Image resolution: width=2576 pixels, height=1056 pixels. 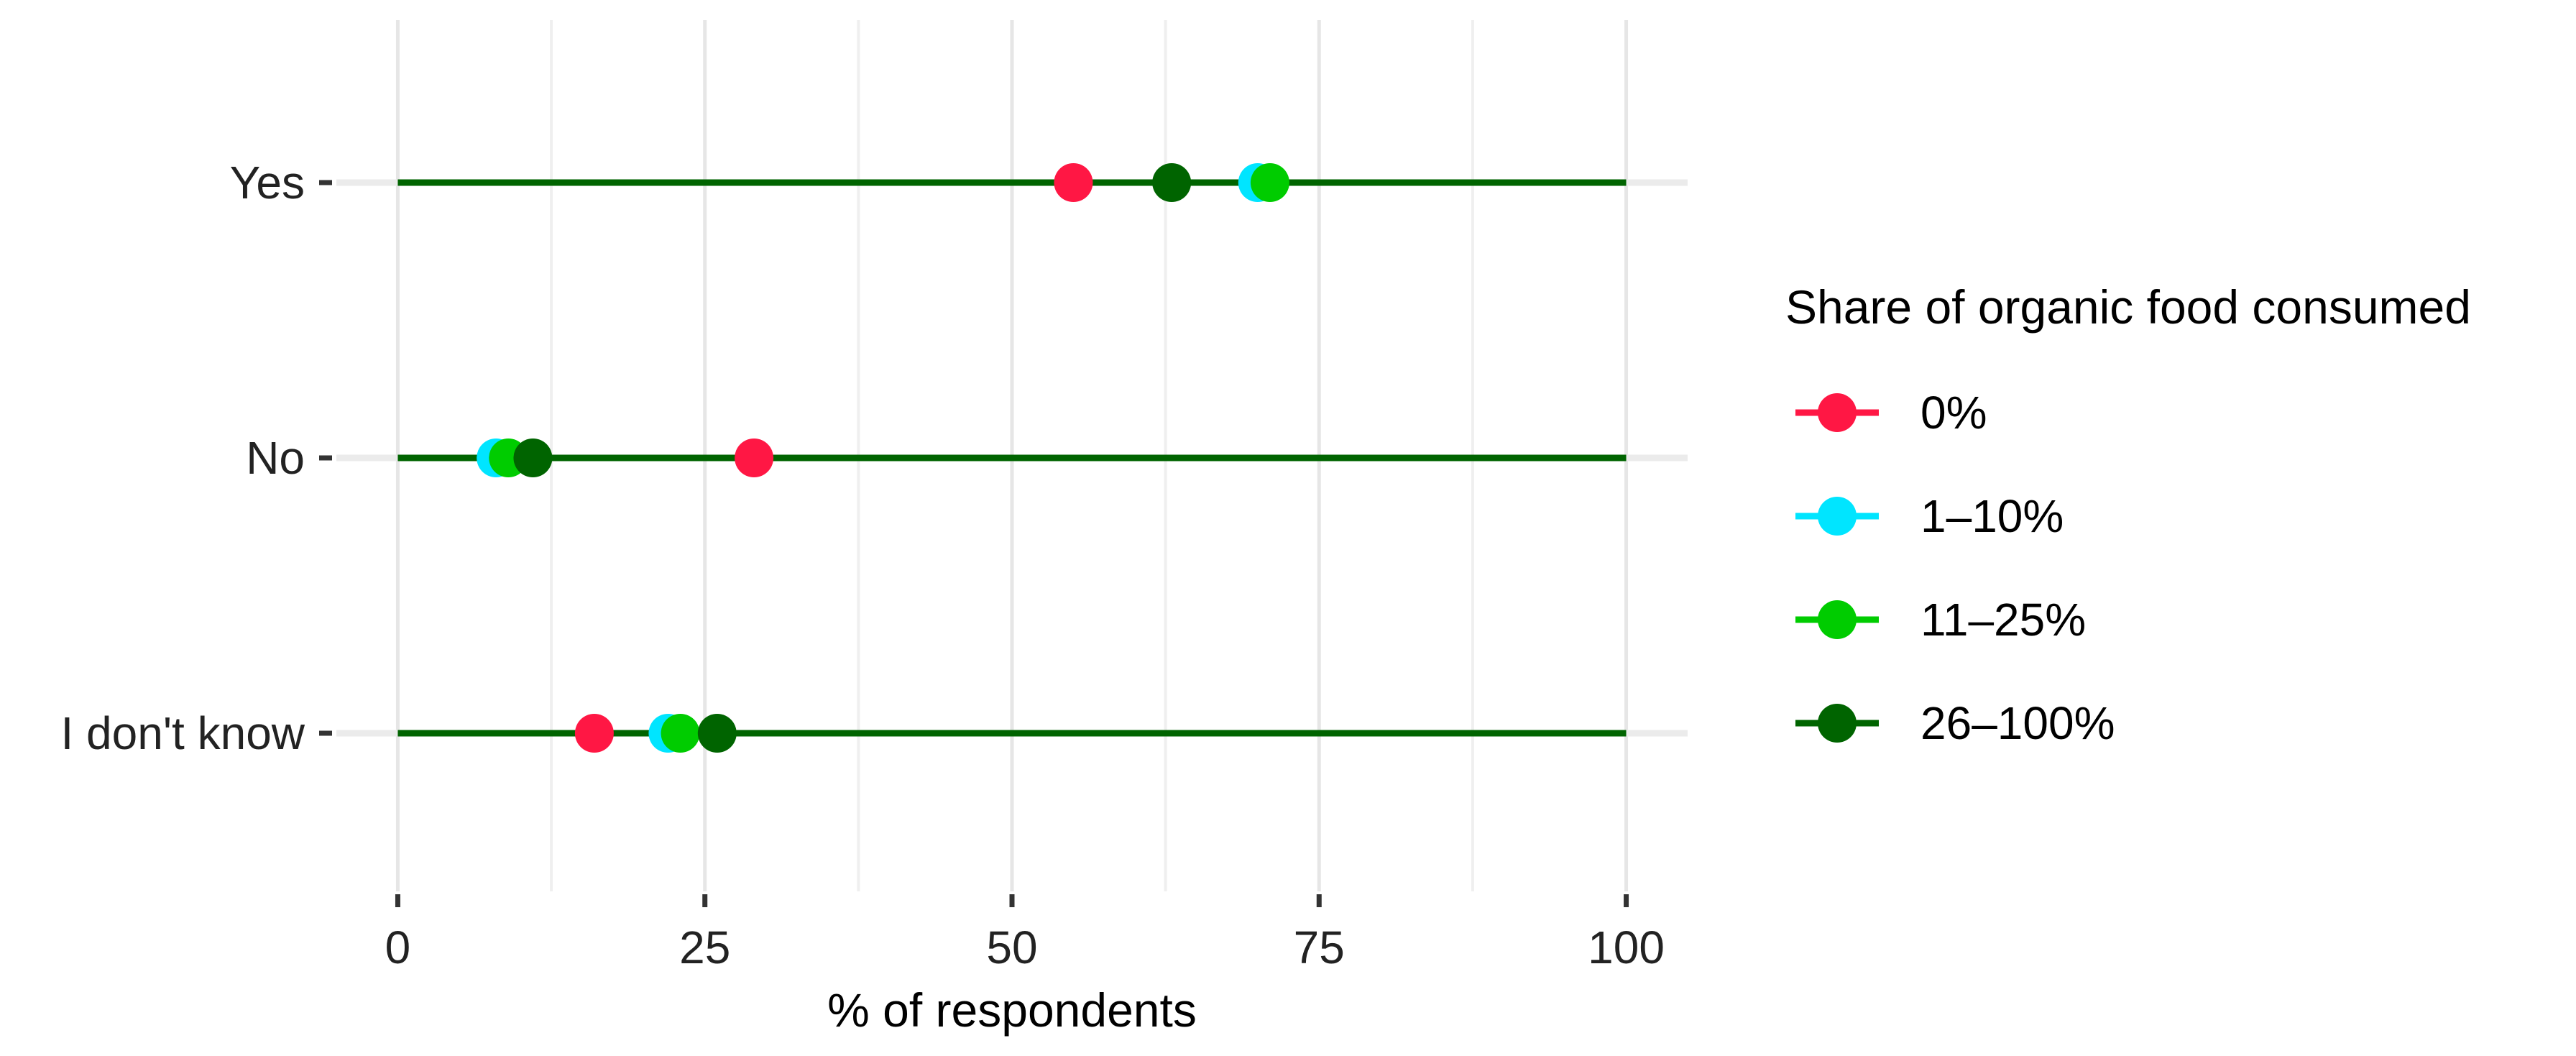 What do you see at coordinates (2003, 620) in the screenshot?
I see `legend-label: 11–25%` at bounding box center [2003, 620].